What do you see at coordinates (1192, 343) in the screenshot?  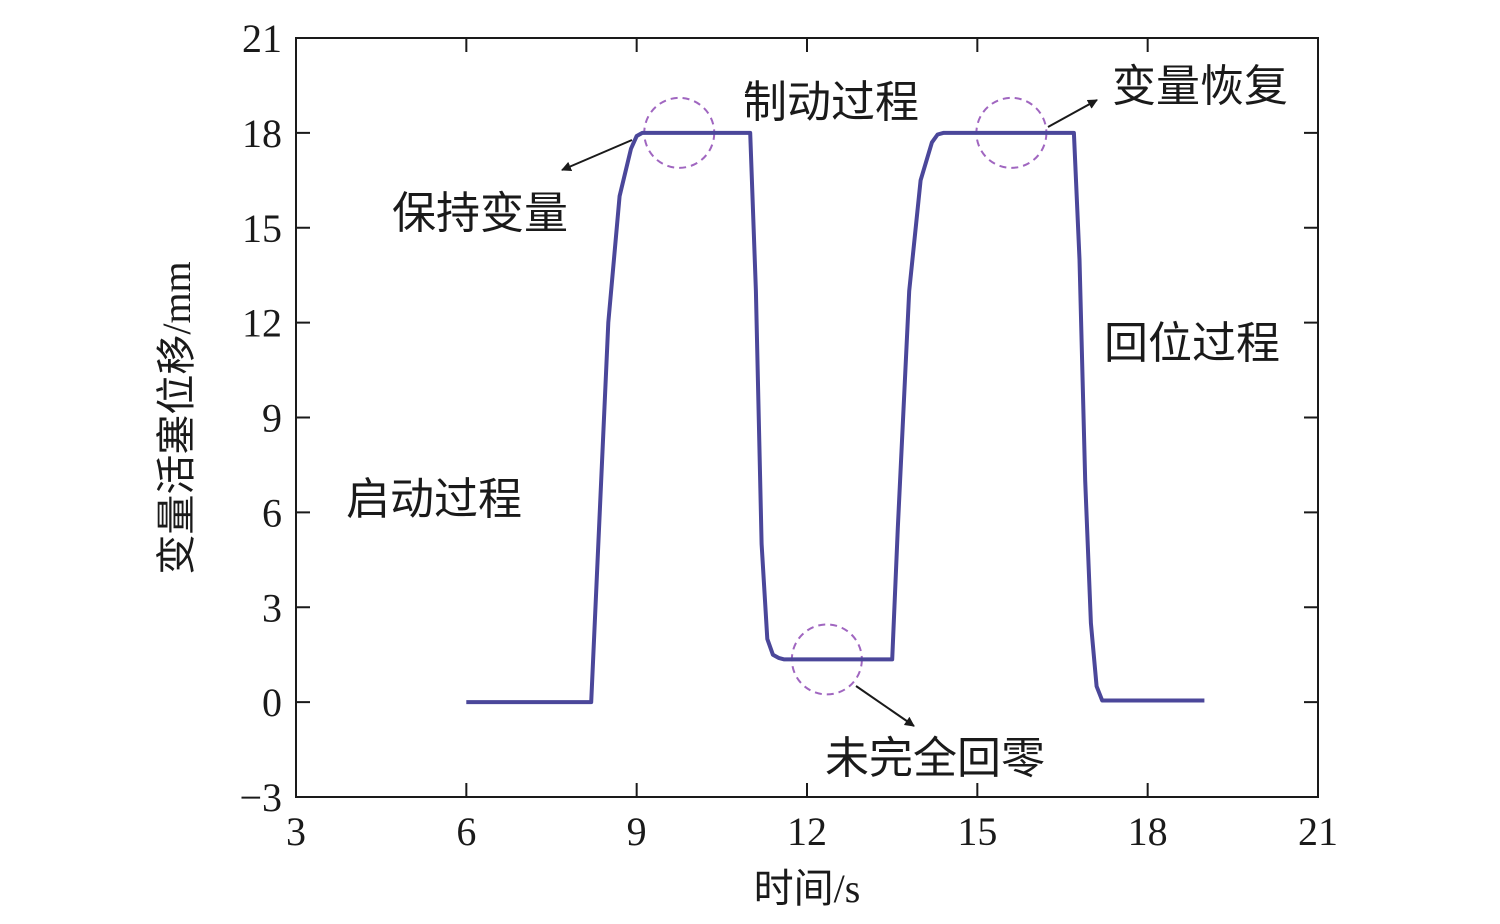 I see `annotation-return-process: 回位过程` at bounding box center [1192, 343].